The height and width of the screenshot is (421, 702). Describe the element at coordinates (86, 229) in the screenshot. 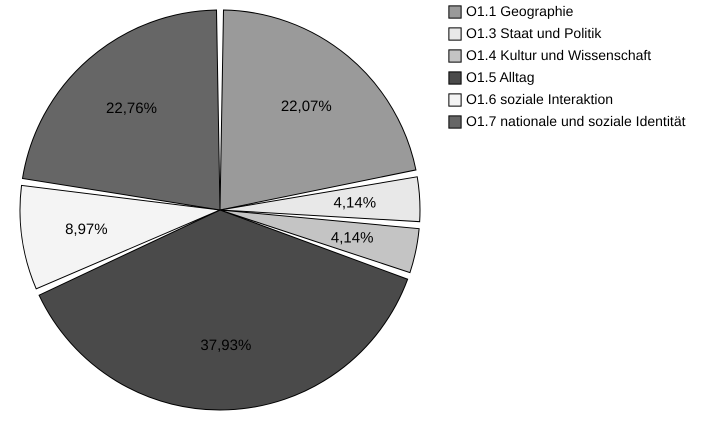

I see `data-label: 8,97%` at that location.